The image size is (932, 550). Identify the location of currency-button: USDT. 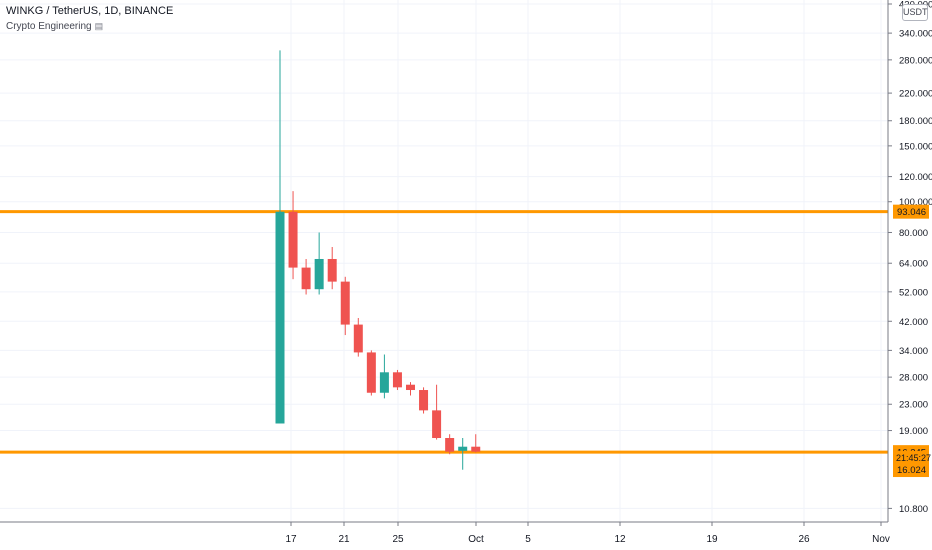
(915, 12).